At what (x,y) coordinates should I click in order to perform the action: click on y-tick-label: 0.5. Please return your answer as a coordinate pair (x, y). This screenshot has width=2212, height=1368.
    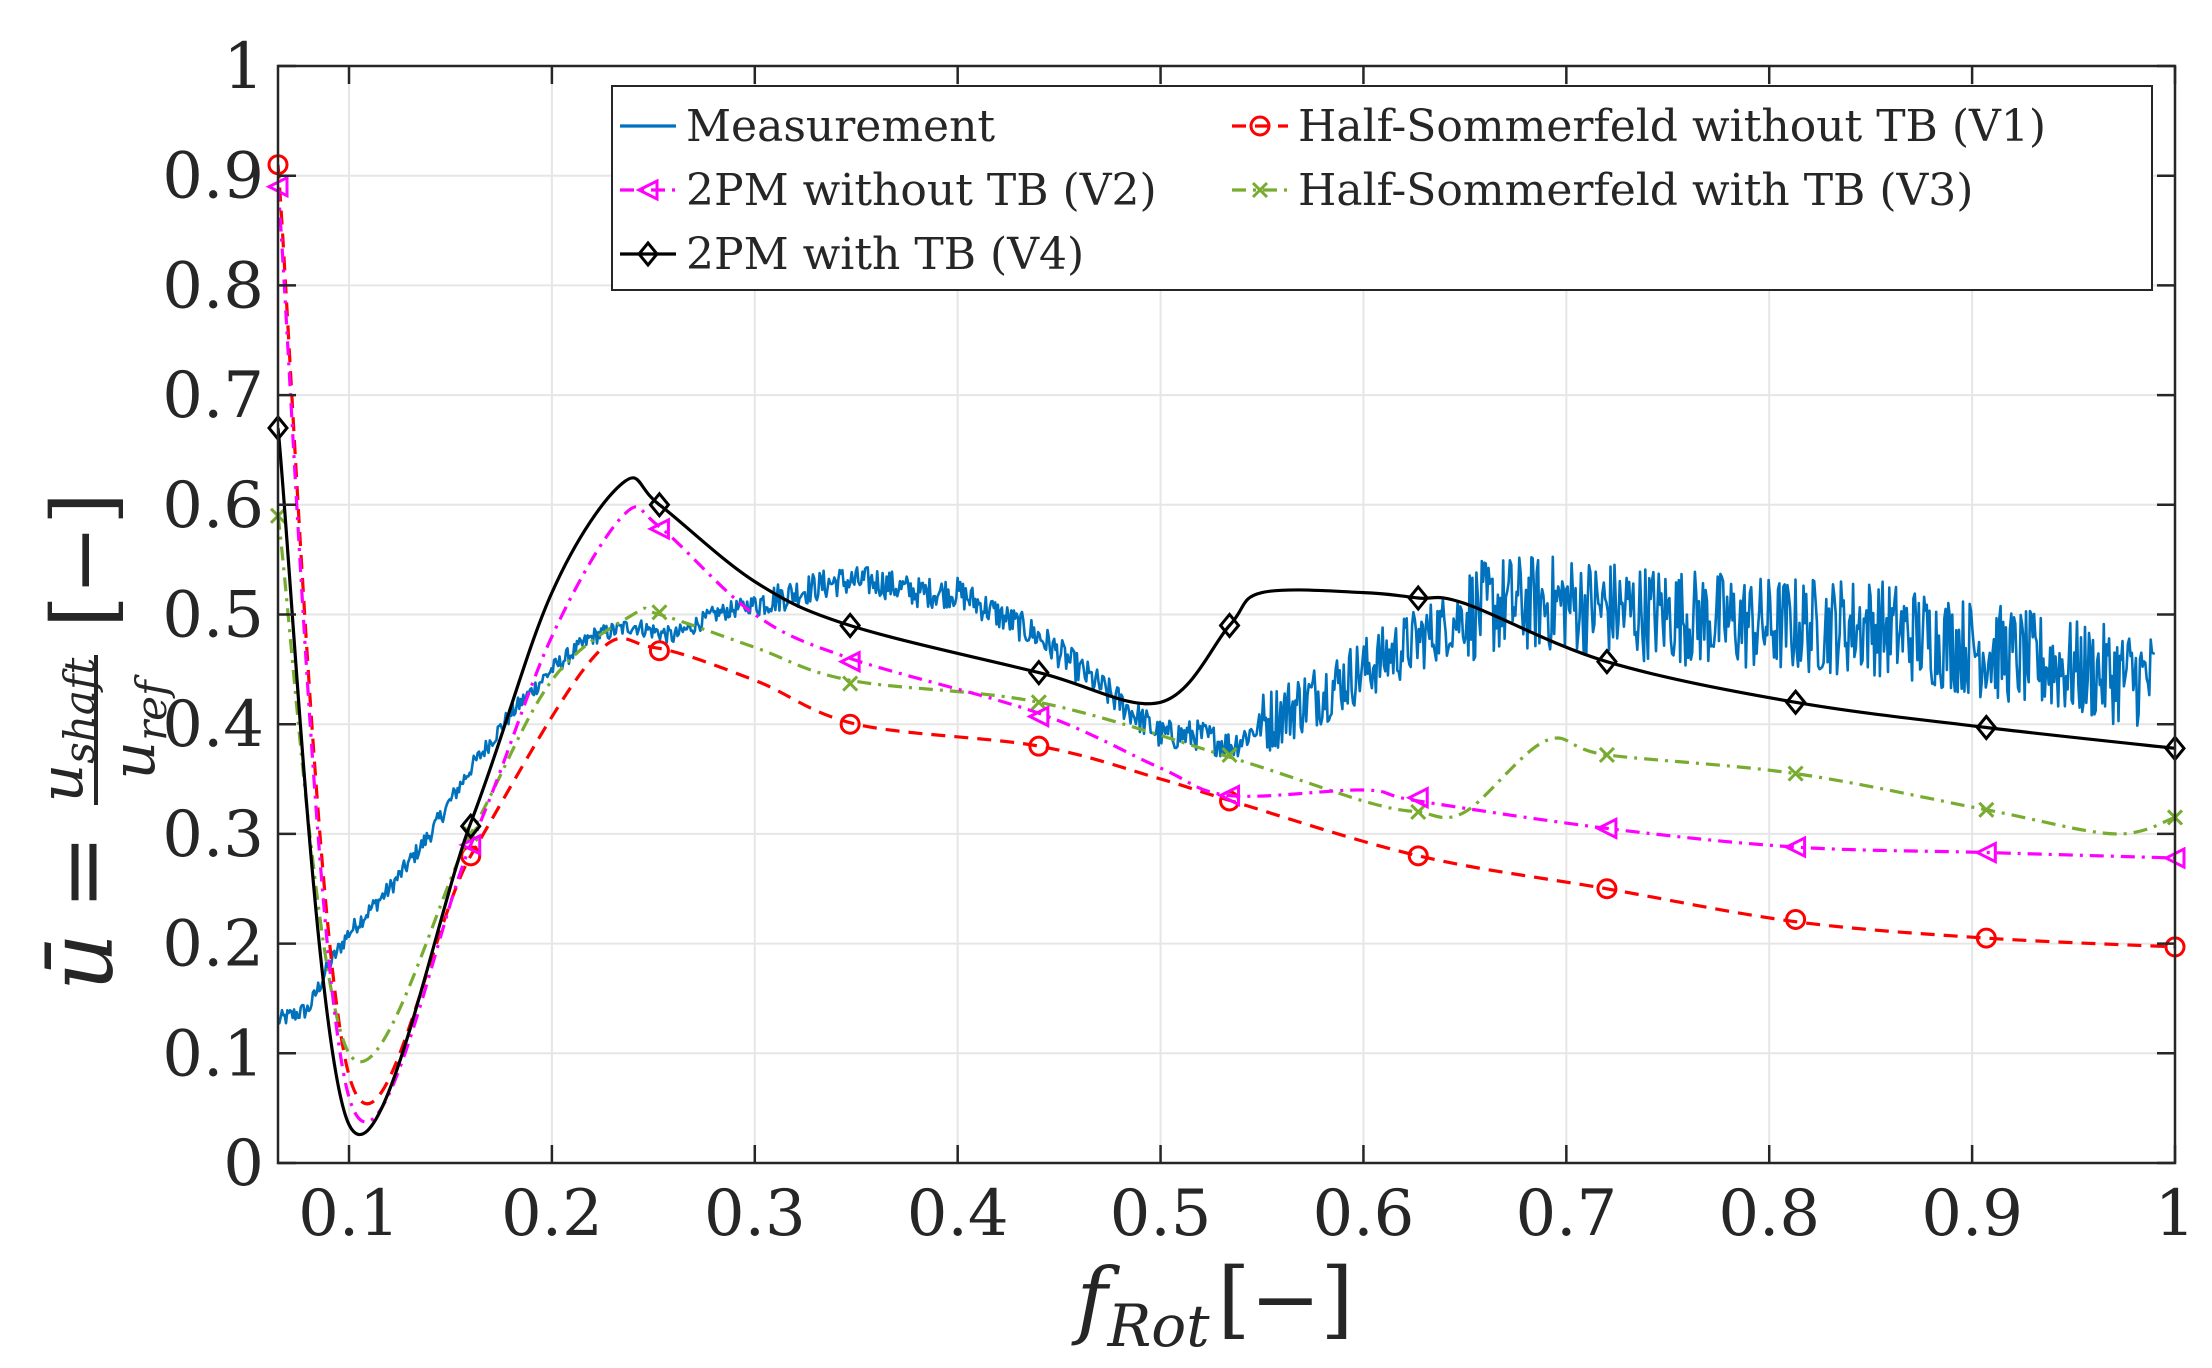
    Looking at the image, I should click on (213, 616).